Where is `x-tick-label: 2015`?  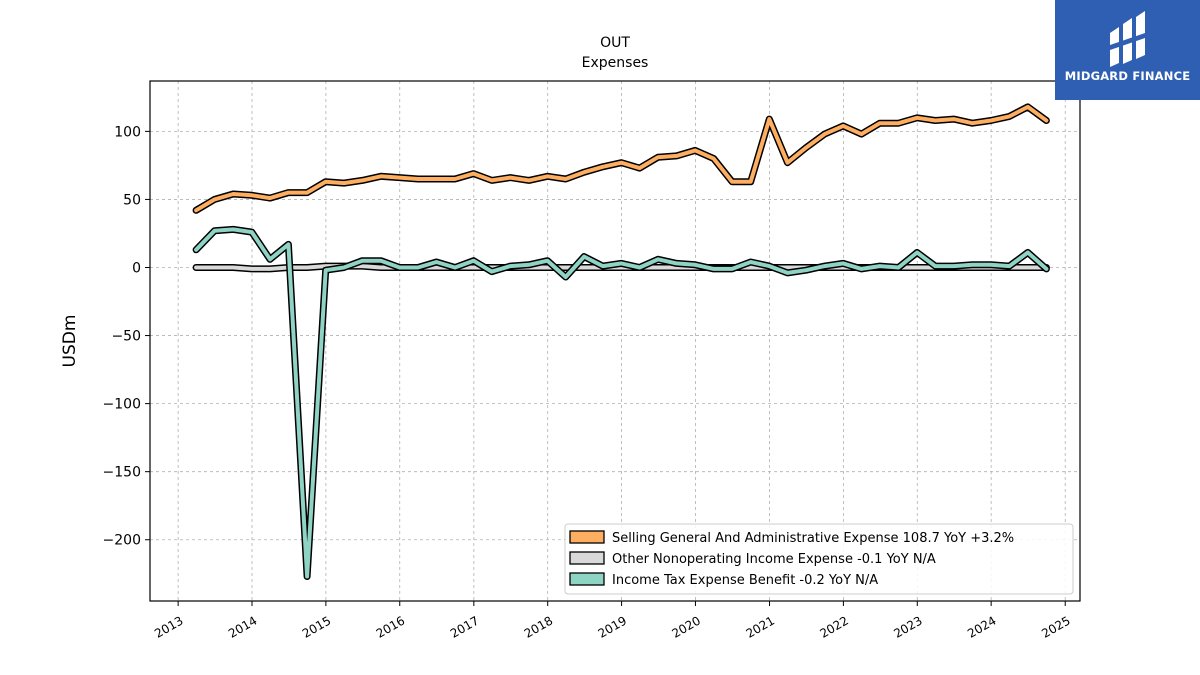
x-tick-label: 2015 is located at coordinates (316, 626).